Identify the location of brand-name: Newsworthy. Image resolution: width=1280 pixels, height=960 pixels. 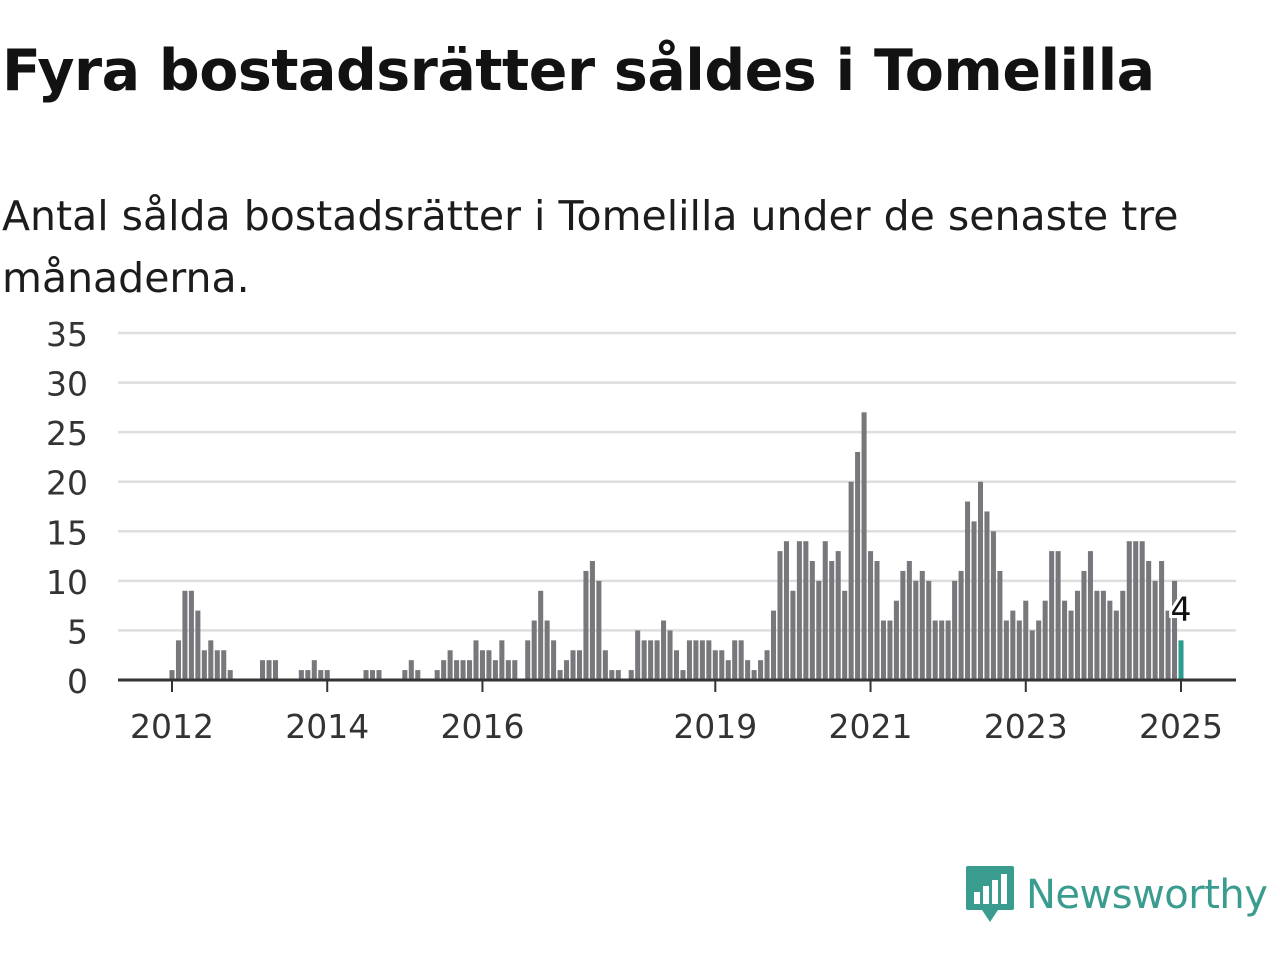
(1147, 895).